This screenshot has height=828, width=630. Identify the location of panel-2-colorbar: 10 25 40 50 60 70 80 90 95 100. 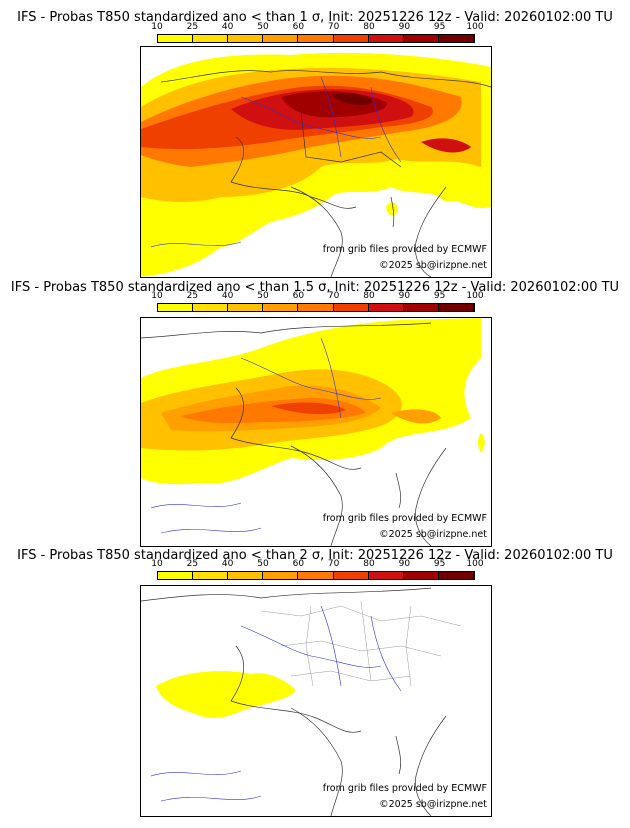
(317, 302).